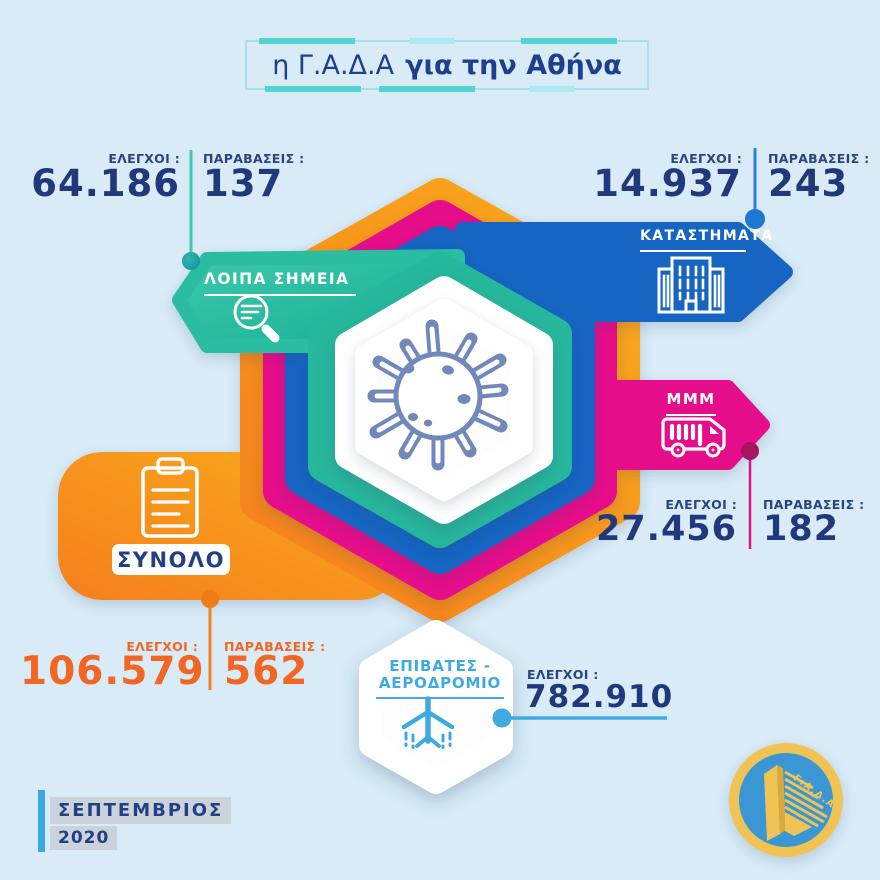  Describe the element at coordinates (41, 821) in the screenshot. I see `period-accent-bar` at that location.